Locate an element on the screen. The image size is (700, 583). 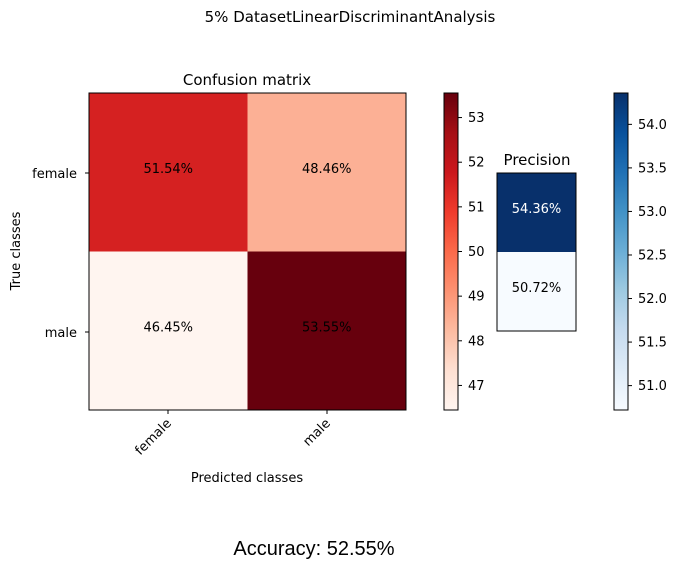
cm-ytick-male: male is located at coordinates (67, 333).